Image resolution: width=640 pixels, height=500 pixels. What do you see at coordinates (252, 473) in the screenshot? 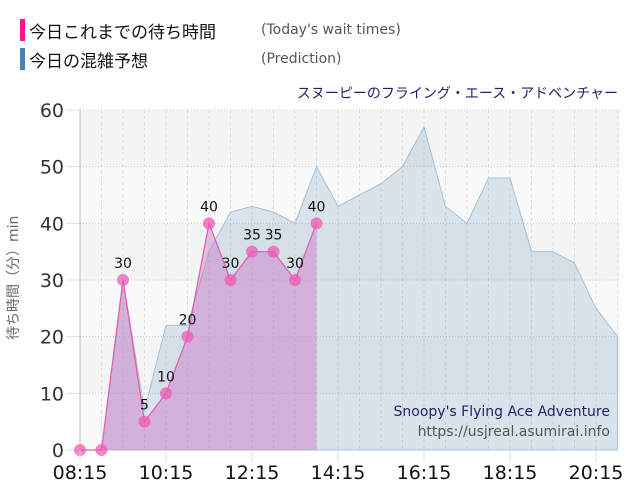
I see `x-tick-label: 12:15` at bounding box center [252, 473].